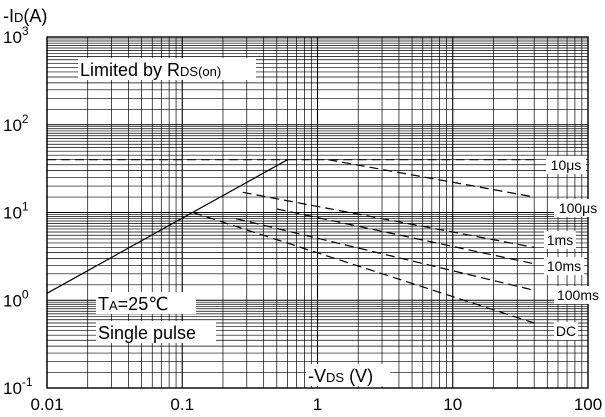 The image size is (605, 417). I want to click on curve-label-1-bg, so click(578, 208).